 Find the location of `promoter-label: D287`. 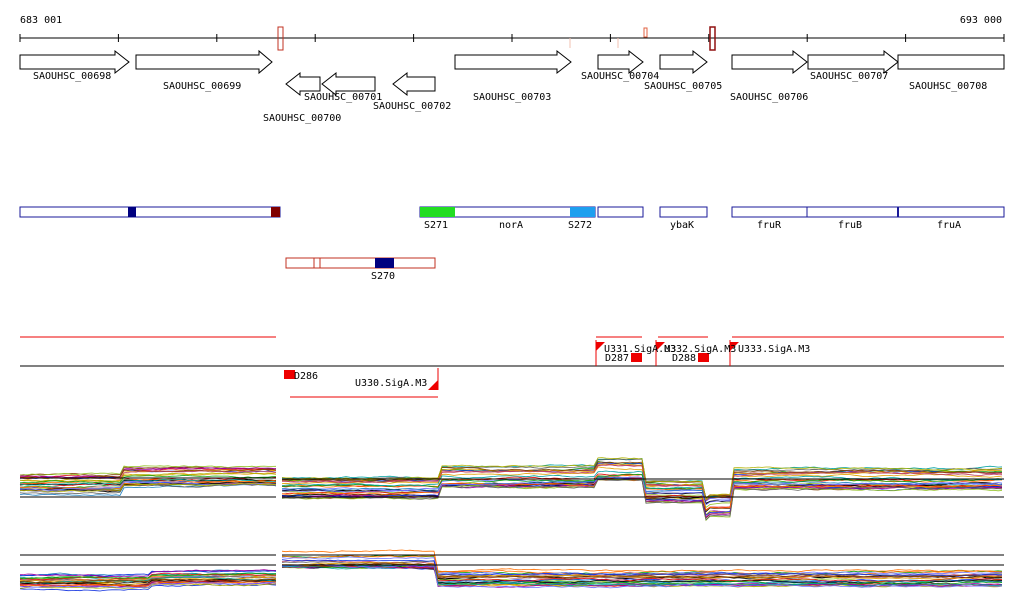

promoter-label: D287 is located at coordinates (617, 358).